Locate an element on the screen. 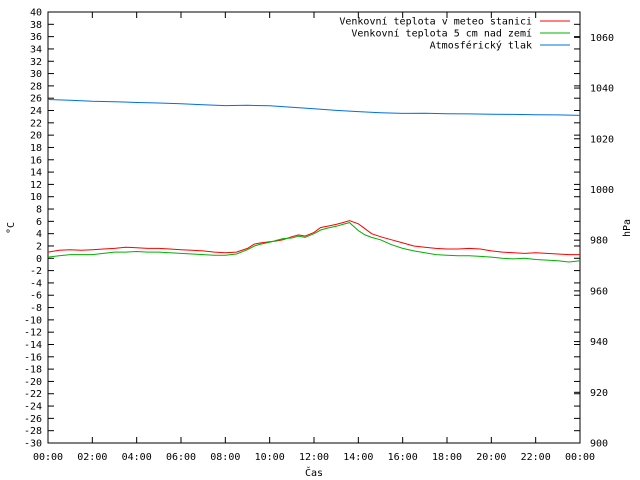  x-tick-label: 22:00 is located at coordinates (536, 457).